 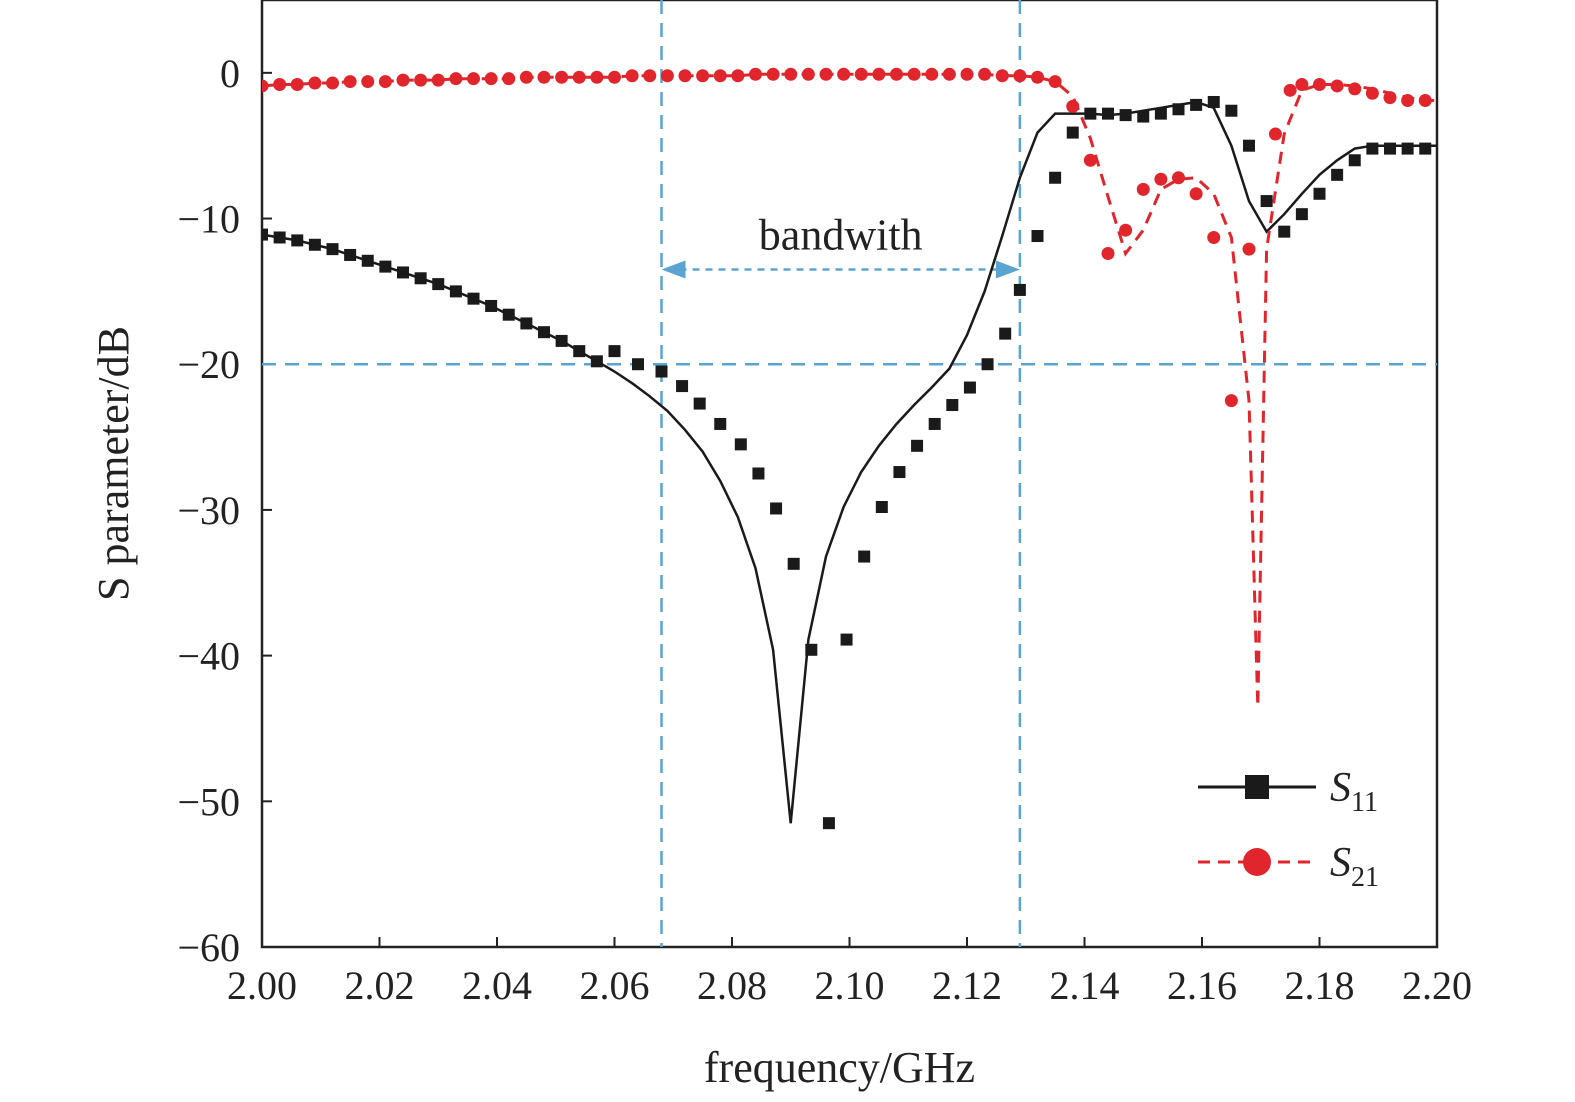 I want to click on legend-s11-label: S11, so click(x=1354, y=791).